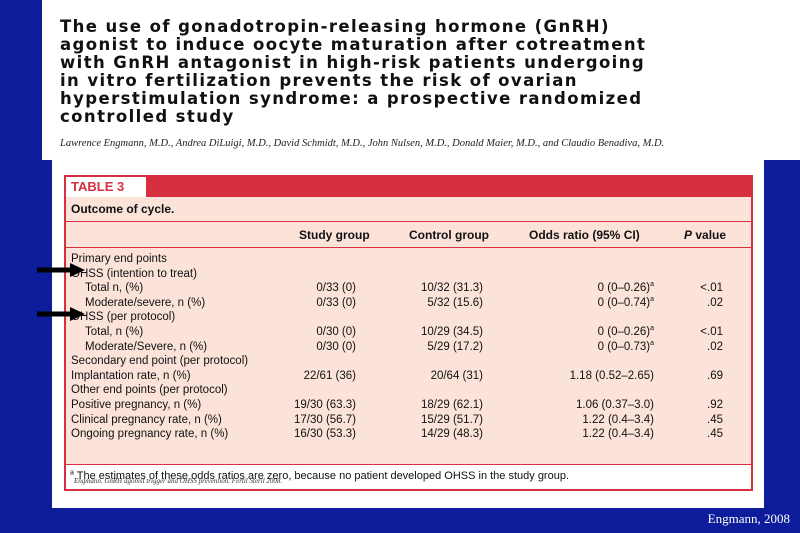 Image resolution: width=800 pixels, height=533 pixels. What do you see at coordinates (408, 187) in the screenshot?
I see `table-label-bar` at bounding box center [408, 187].